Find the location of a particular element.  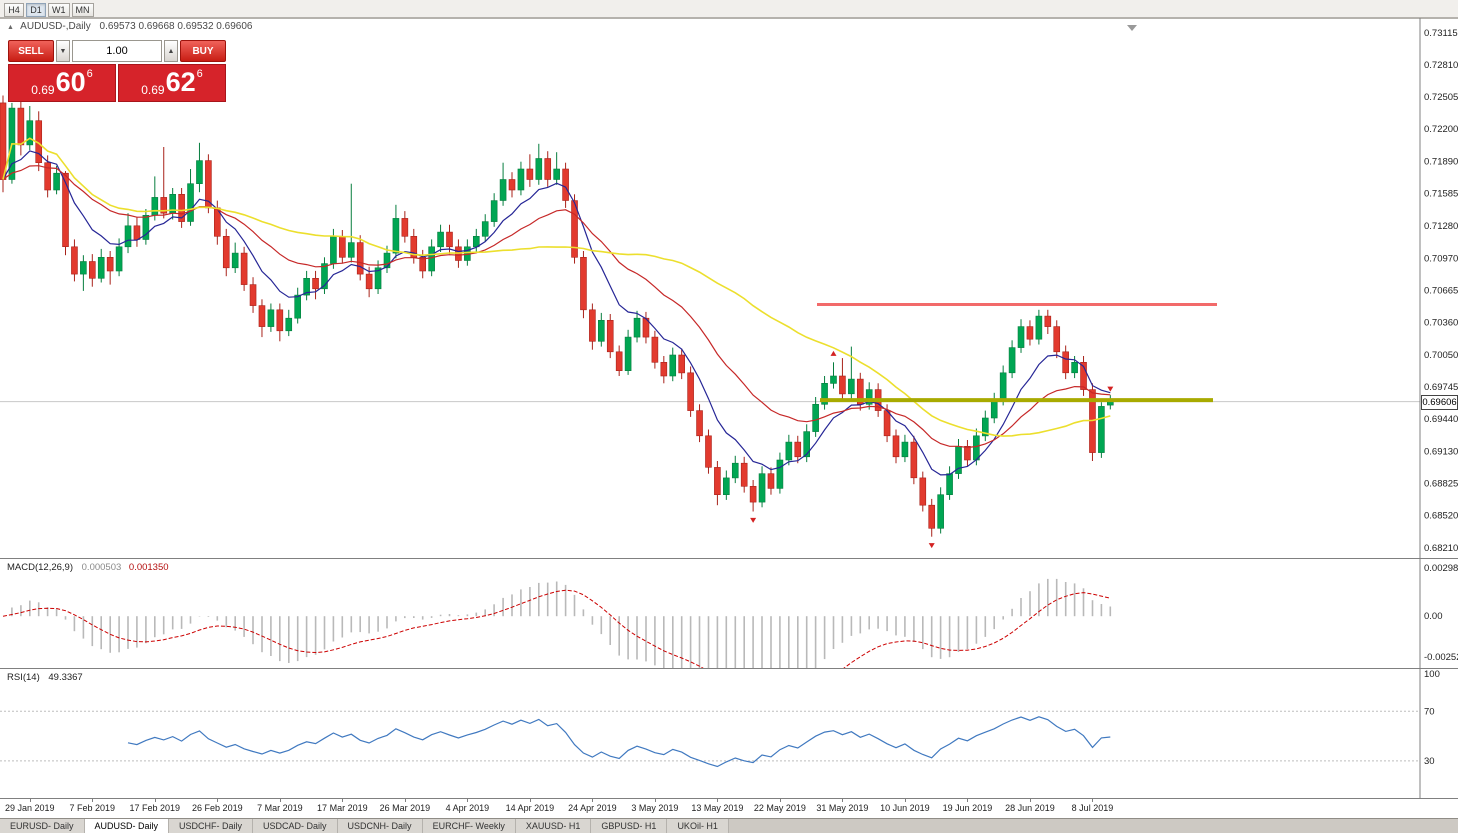

date-label: 7 Feb 2019 is located at coordinates (92, 808).